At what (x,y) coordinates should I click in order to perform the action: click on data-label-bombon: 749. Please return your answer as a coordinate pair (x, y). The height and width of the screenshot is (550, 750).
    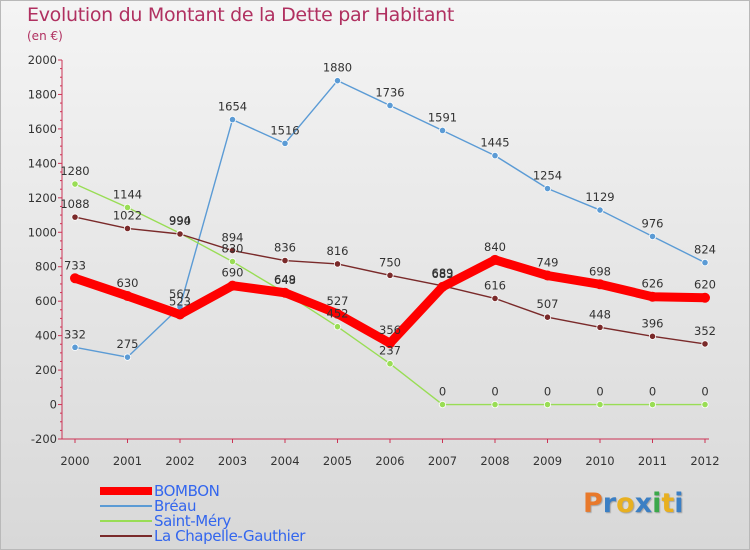
    Looking at the image, I should click on (548, 263).